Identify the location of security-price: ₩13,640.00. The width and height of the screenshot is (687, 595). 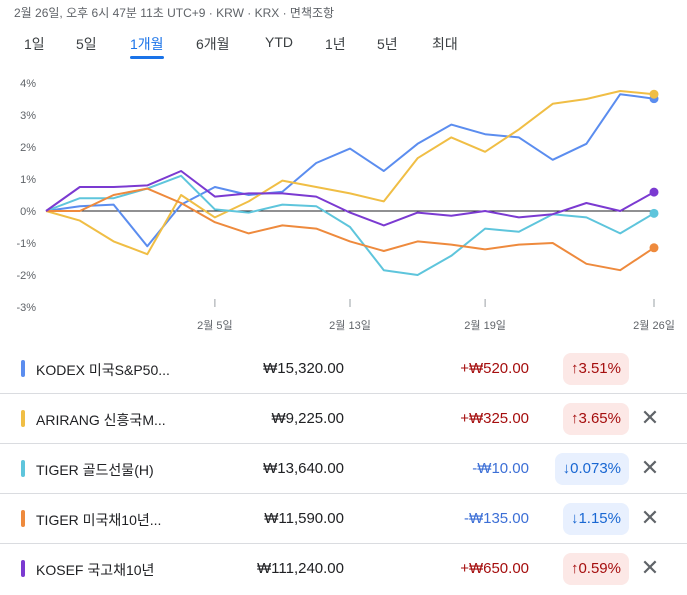
(303, 468).